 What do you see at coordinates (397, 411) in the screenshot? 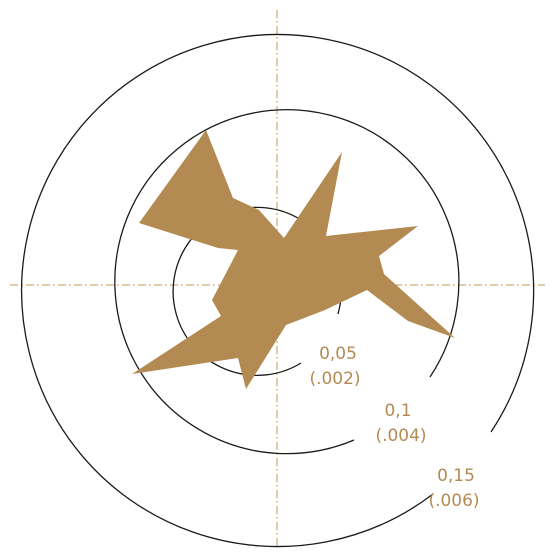
I see `ring-label-middle-metric: 0,1` at bounding box center [397, 411].